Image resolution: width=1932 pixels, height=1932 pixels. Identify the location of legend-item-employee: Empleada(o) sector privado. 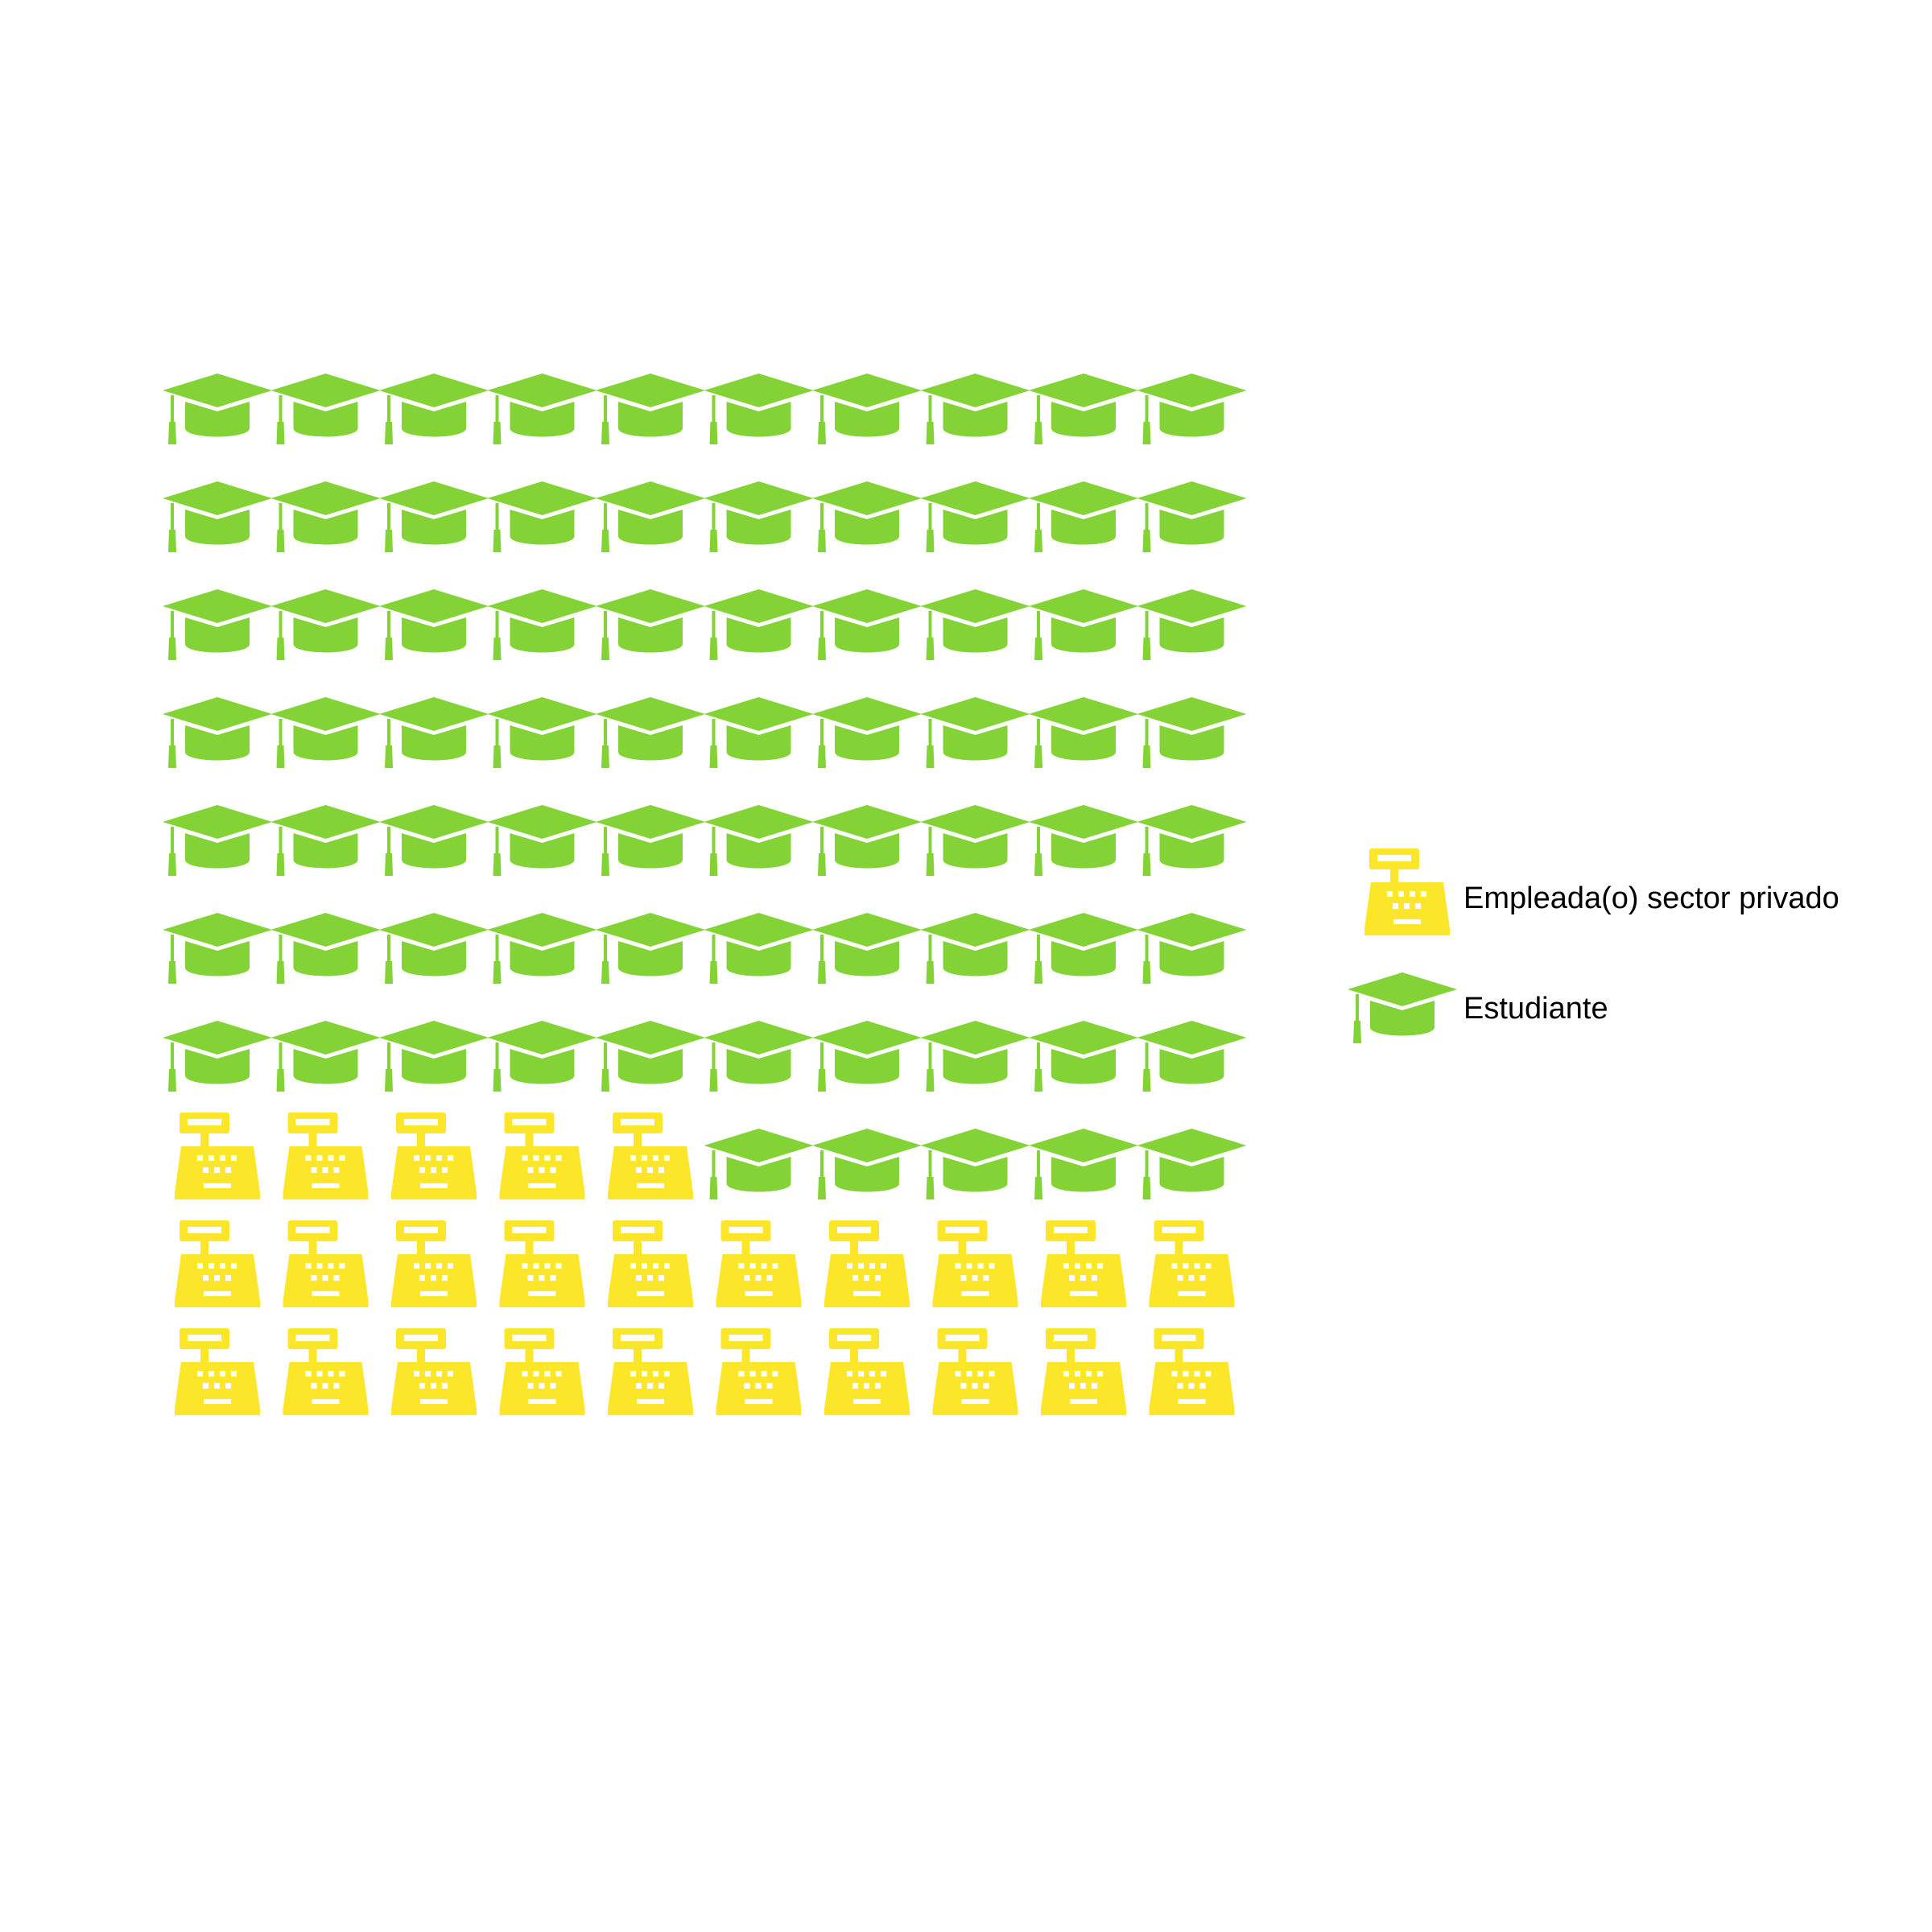
(1601, 891).